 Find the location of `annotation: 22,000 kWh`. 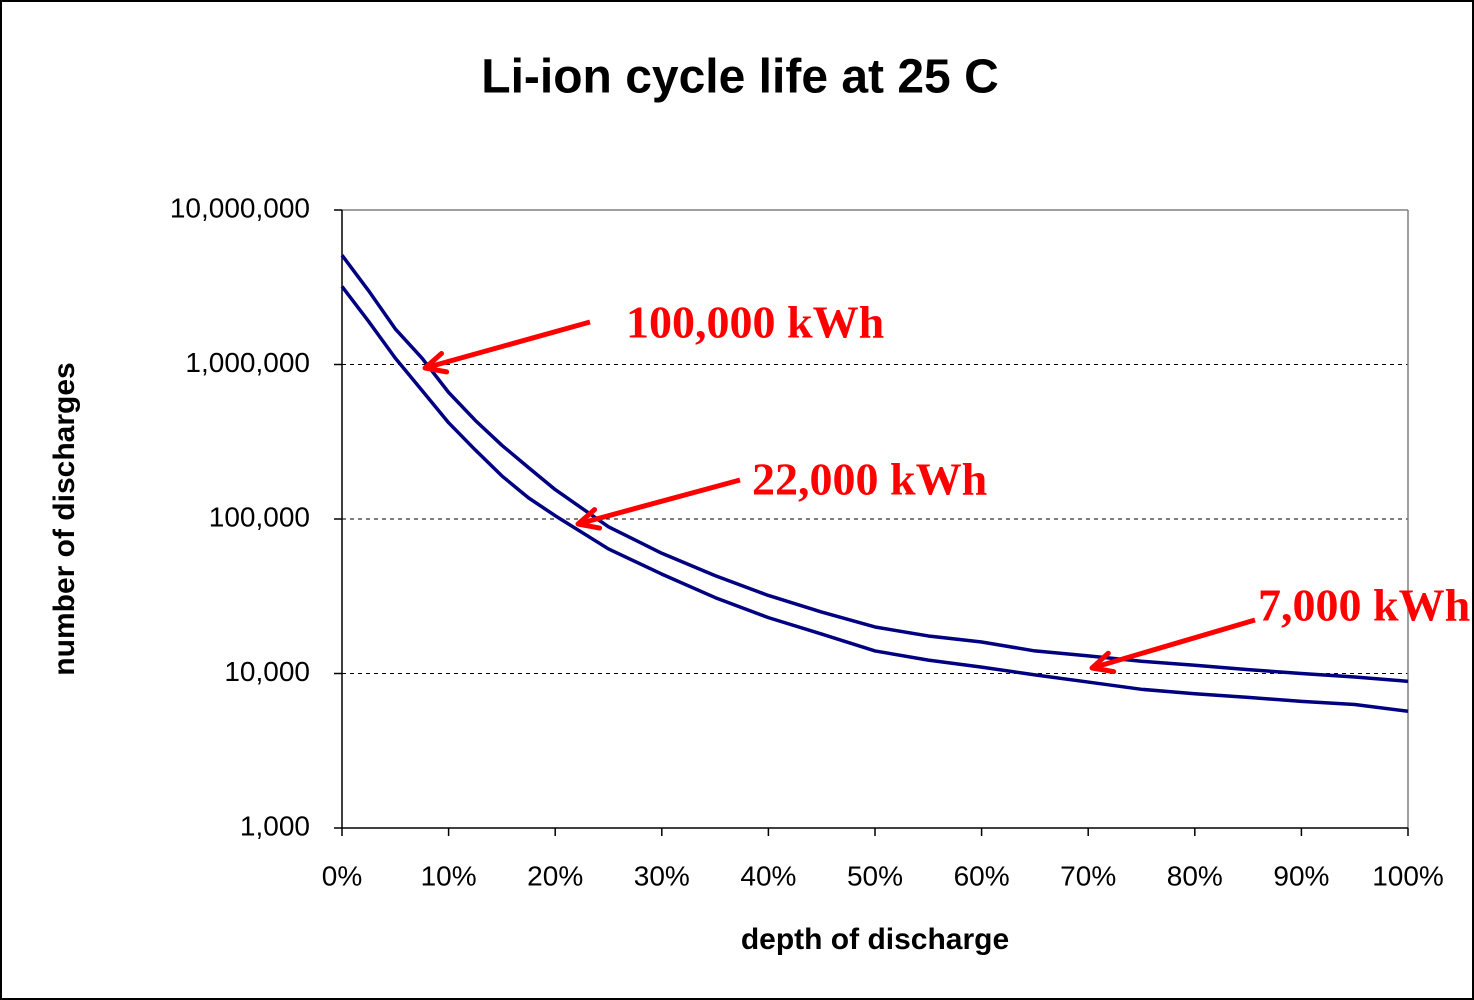

annotation: 22,000 kWh is located at coordinates (869, 479).